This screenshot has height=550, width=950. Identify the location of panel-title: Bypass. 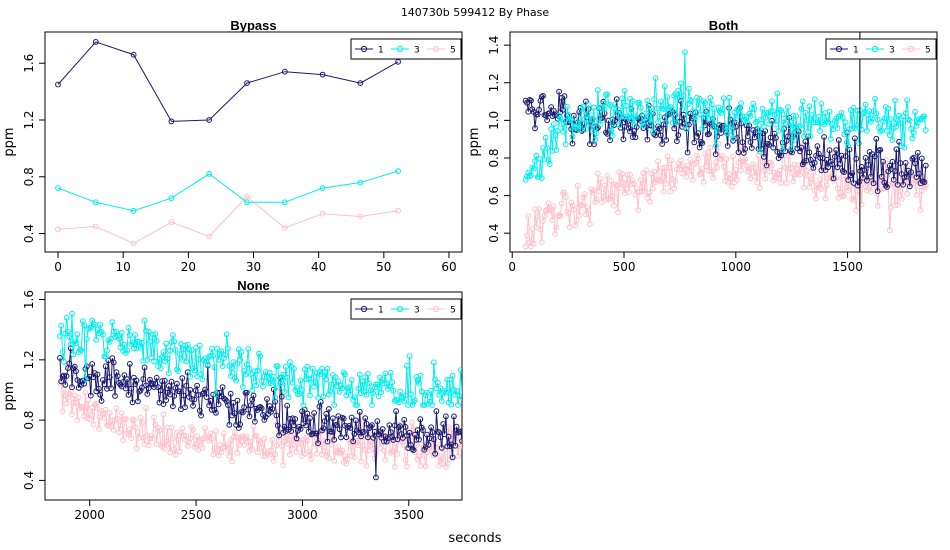
(253, 25).